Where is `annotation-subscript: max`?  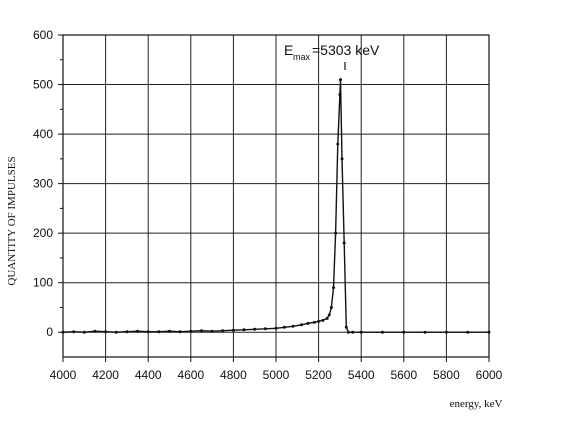
annotation-subscript: max is located at coordinates (302, 57).